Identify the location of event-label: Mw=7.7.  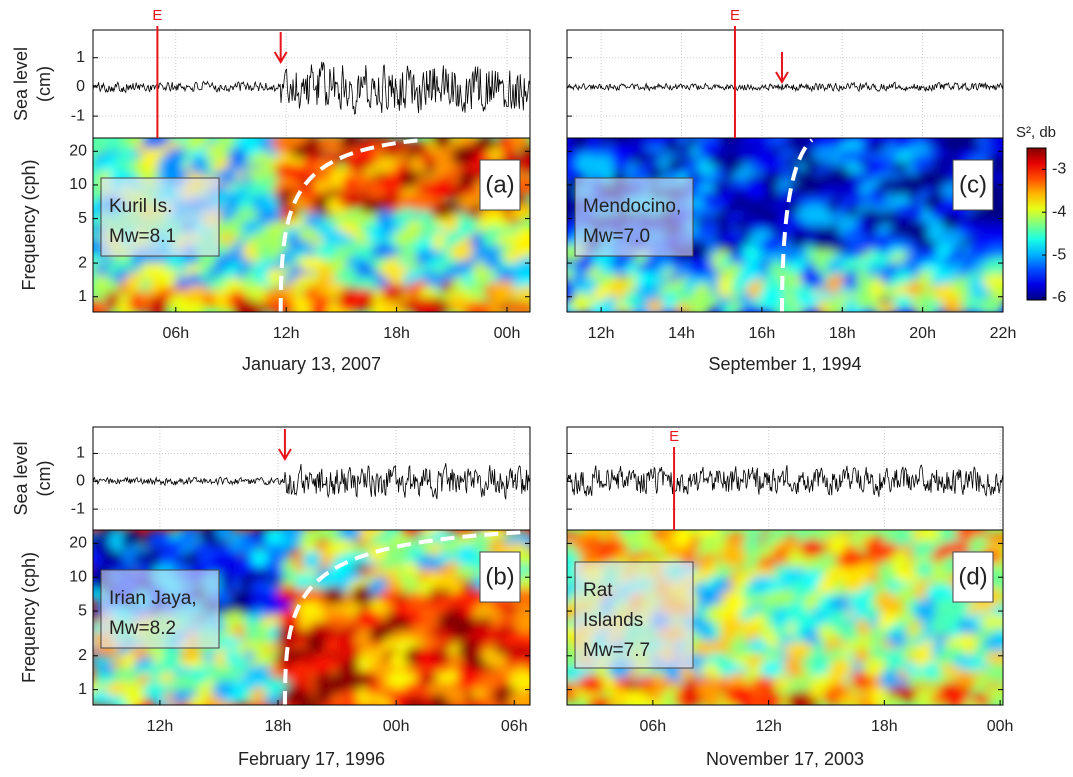
(616, 650).